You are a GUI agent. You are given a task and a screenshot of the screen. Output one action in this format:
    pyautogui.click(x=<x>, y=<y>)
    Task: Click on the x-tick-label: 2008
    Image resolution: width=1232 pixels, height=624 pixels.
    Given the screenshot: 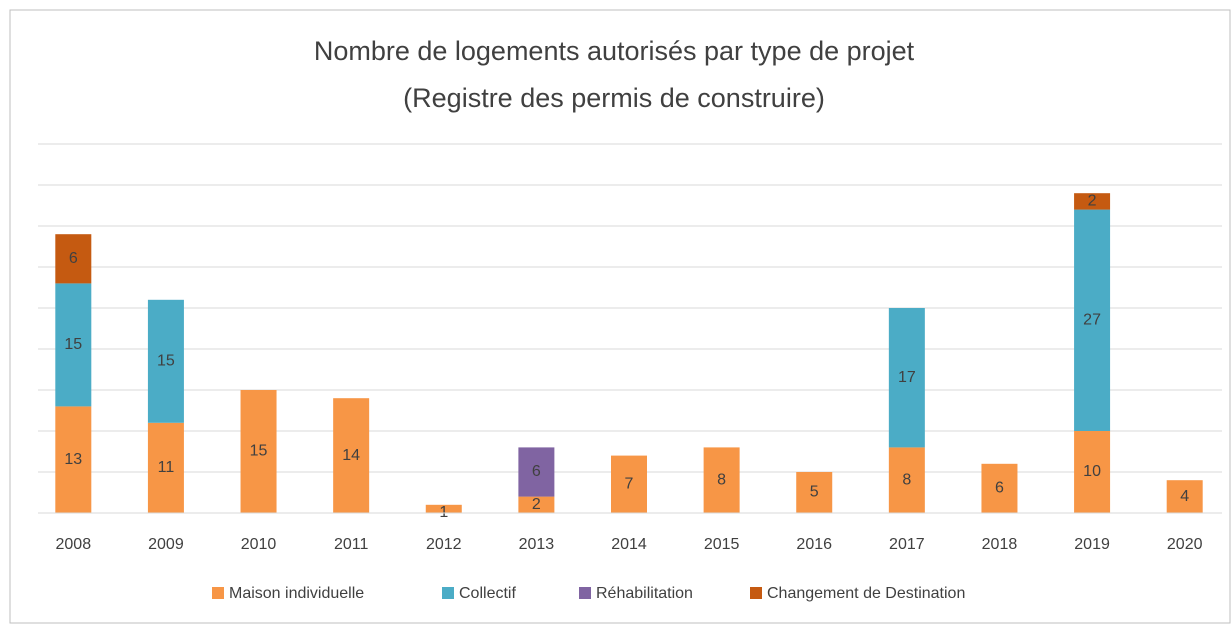 What is the action you would take?
    pyautogui.click(x=74, y=544)
    